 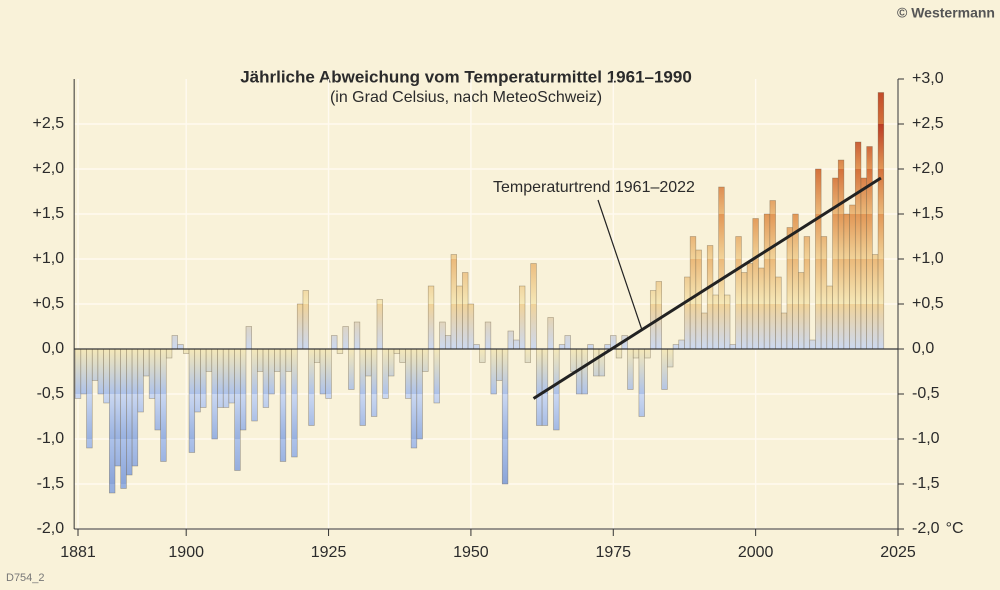 I want to click on figure-code: D754_2, so click(x=25, y=578).